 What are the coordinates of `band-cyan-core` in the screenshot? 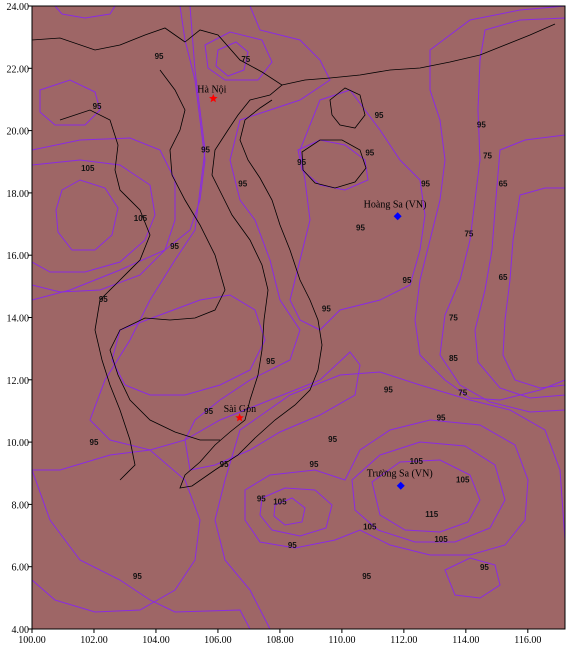 It's located at (533, 288).